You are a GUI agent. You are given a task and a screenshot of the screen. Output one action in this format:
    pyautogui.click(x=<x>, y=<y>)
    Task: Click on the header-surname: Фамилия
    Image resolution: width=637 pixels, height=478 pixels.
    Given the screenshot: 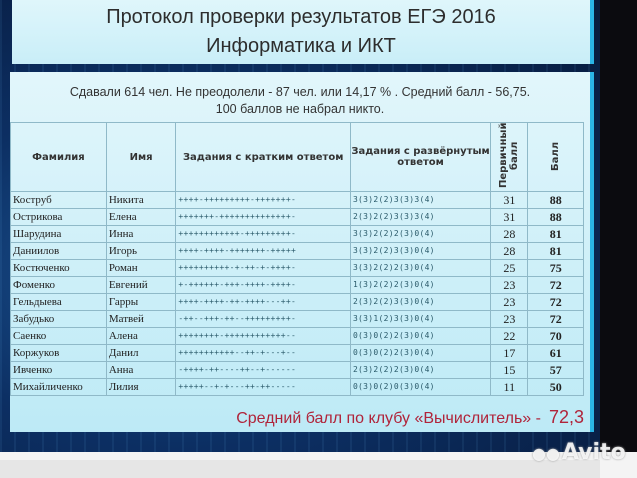 What is the action you would take?
    pyautogui.click(x=58, y=157)
    